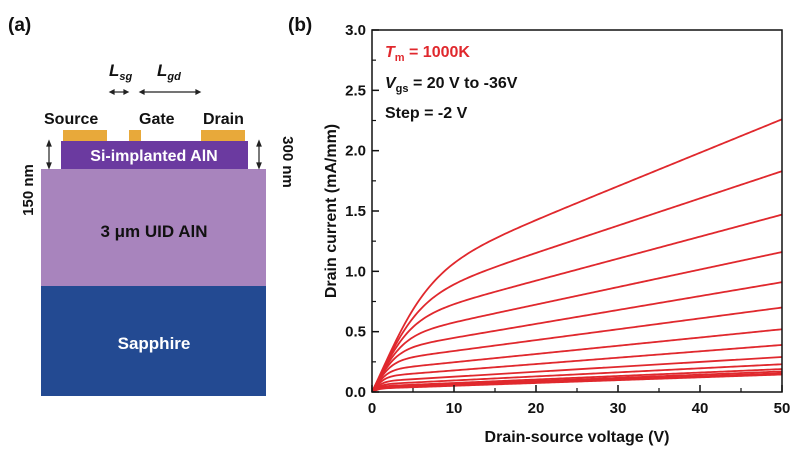 Image resolution: width=806 pixels, height=459 pixels. Describe the element at coordinates (355, 211) in the screenshot. I see `y-tick-label-3: 1.5` at that location.